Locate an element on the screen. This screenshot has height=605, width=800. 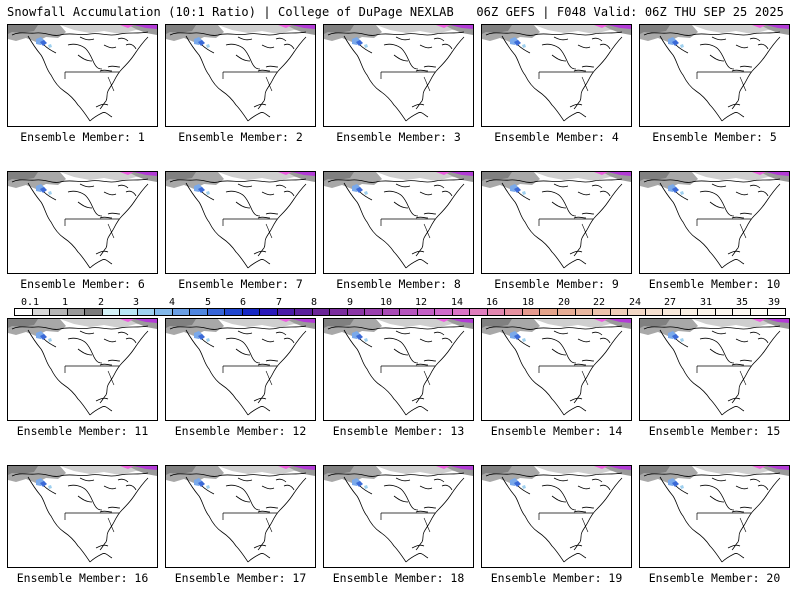
ensemble-panel: Ensemble Member: 3 is located at coordinates (398, 88).